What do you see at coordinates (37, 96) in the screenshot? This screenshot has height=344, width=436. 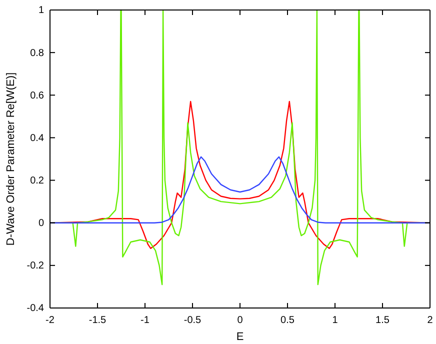 I see `y-tick-label: 0.6` at bounding box center [37, 96].